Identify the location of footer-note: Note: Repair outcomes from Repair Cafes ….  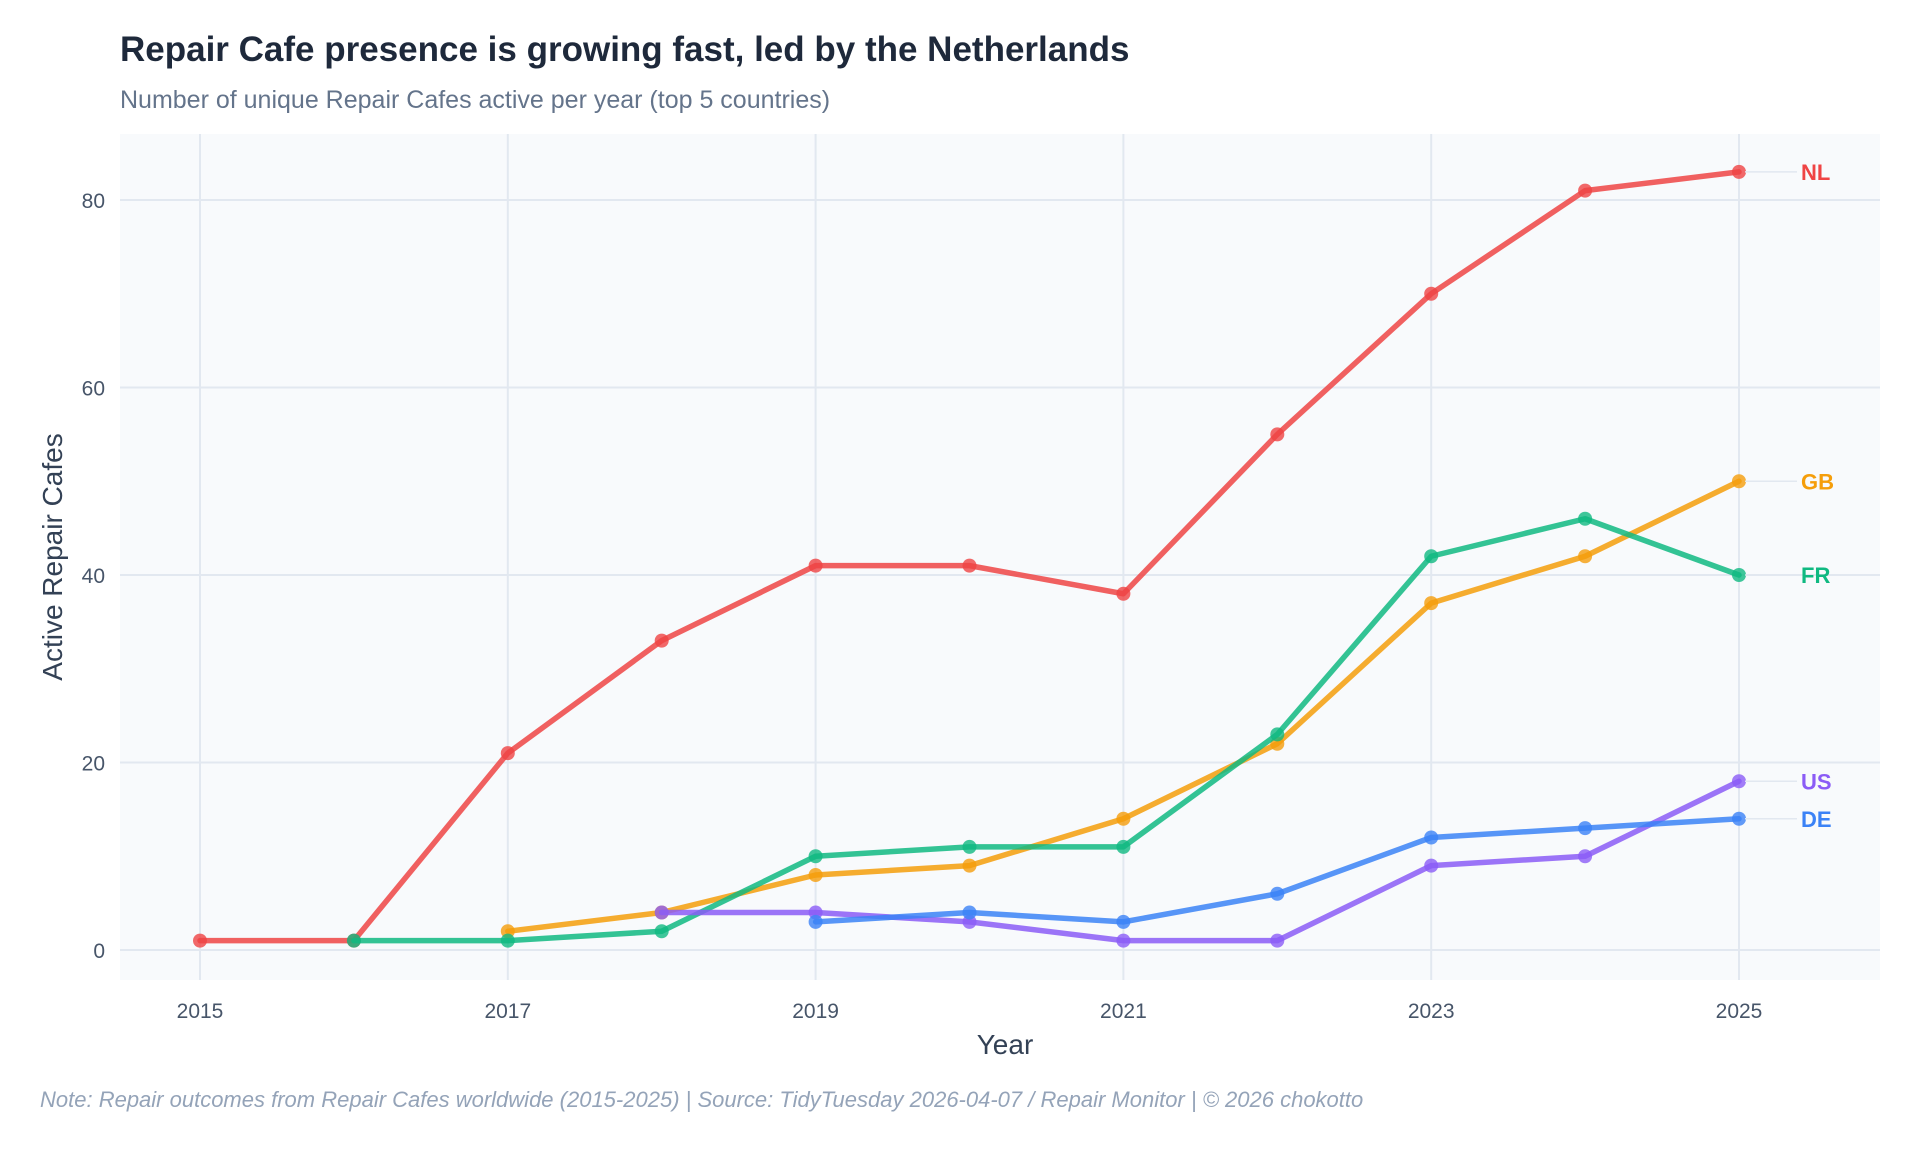
(702, 1099).